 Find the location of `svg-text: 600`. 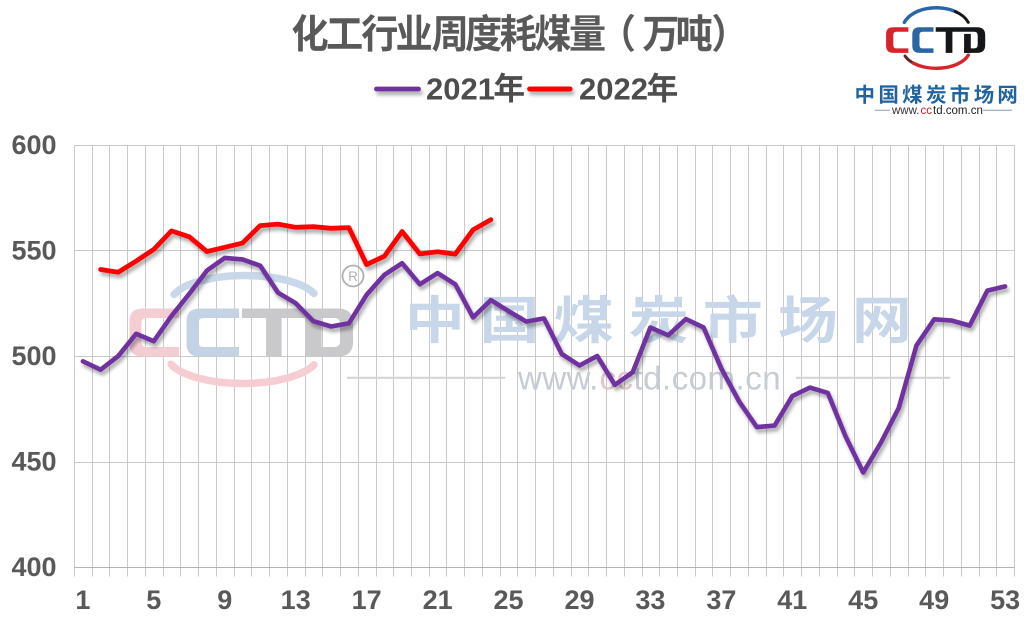

svg-text: 600 is located at coordinates (33, 145).